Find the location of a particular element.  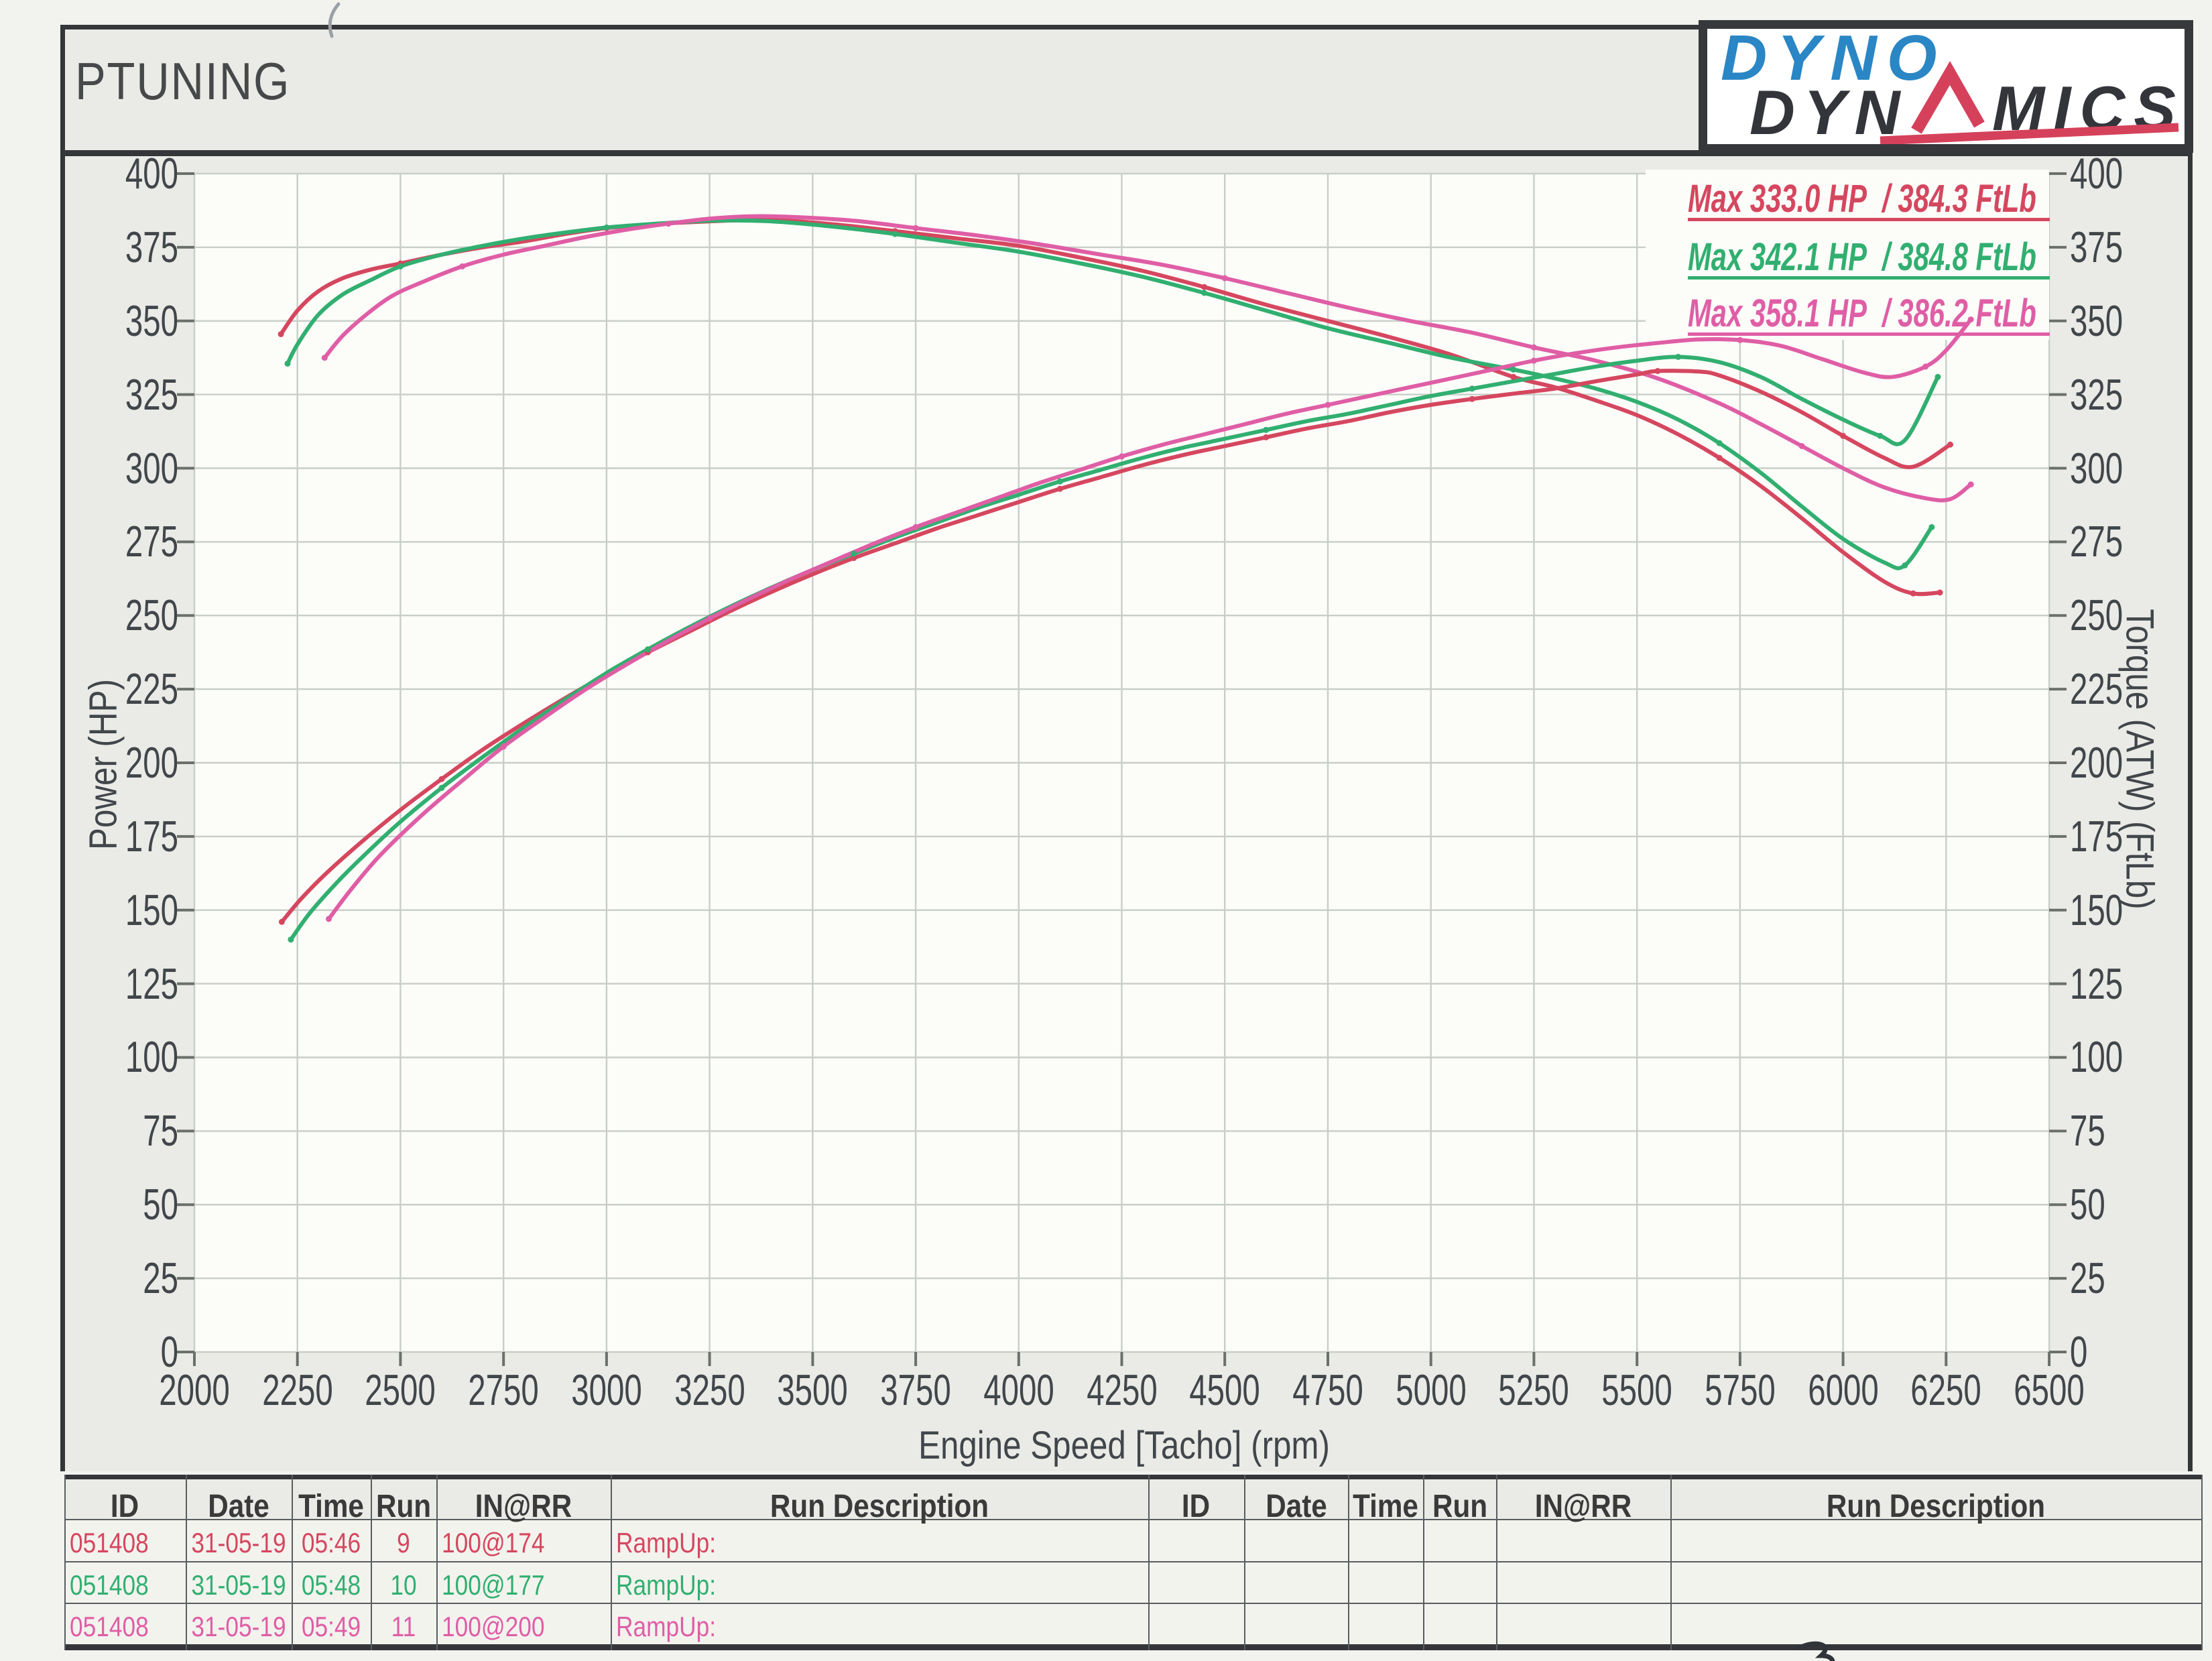

svg-text: DYNO is located at coordinates (1834, 61).